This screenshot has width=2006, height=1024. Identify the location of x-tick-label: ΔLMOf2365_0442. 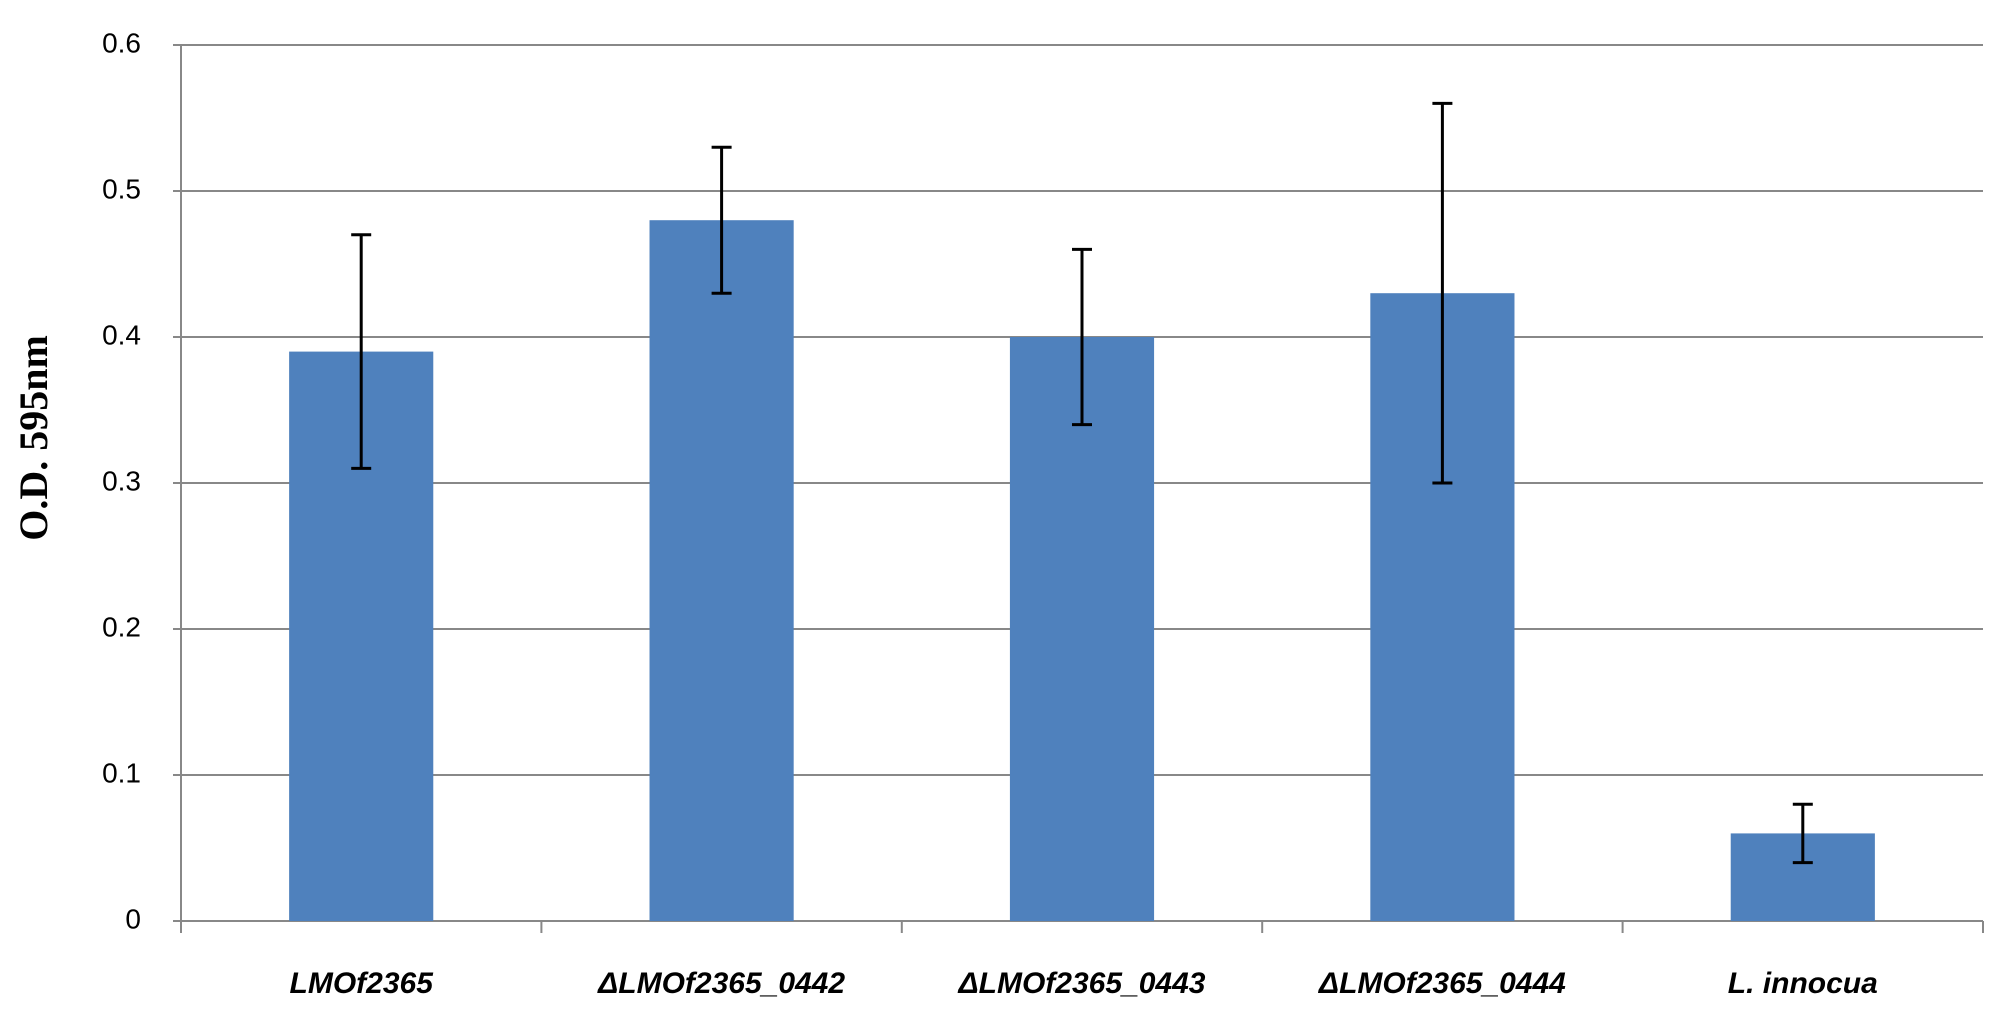
(721, 983).